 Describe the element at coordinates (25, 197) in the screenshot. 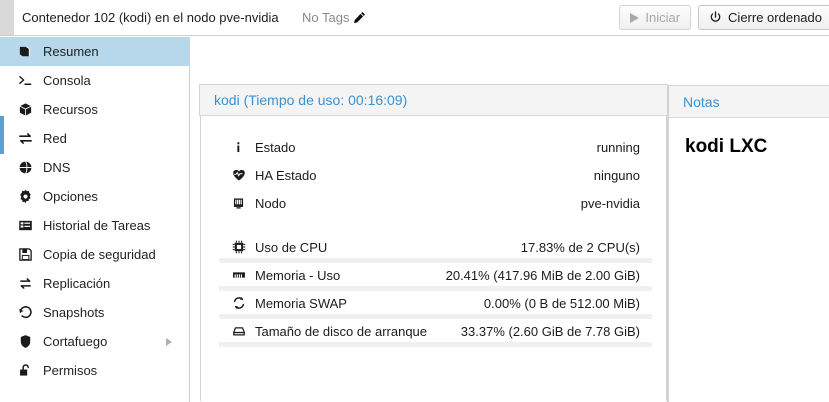

I see `gear-icon` at that location.